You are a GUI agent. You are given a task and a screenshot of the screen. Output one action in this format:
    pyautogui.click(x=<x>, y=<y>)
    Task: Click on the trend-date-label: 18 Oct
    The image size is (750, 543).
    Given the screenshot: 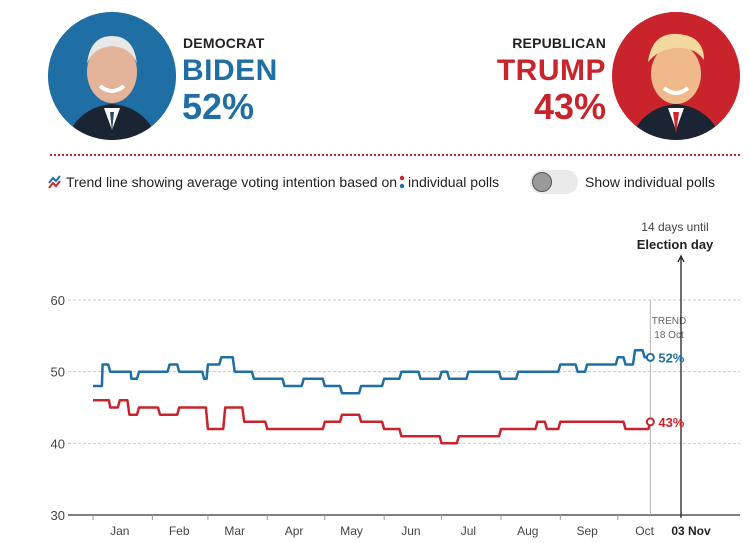 What is the action you would take?
    pyautogui.click(x=669, y=335)
    